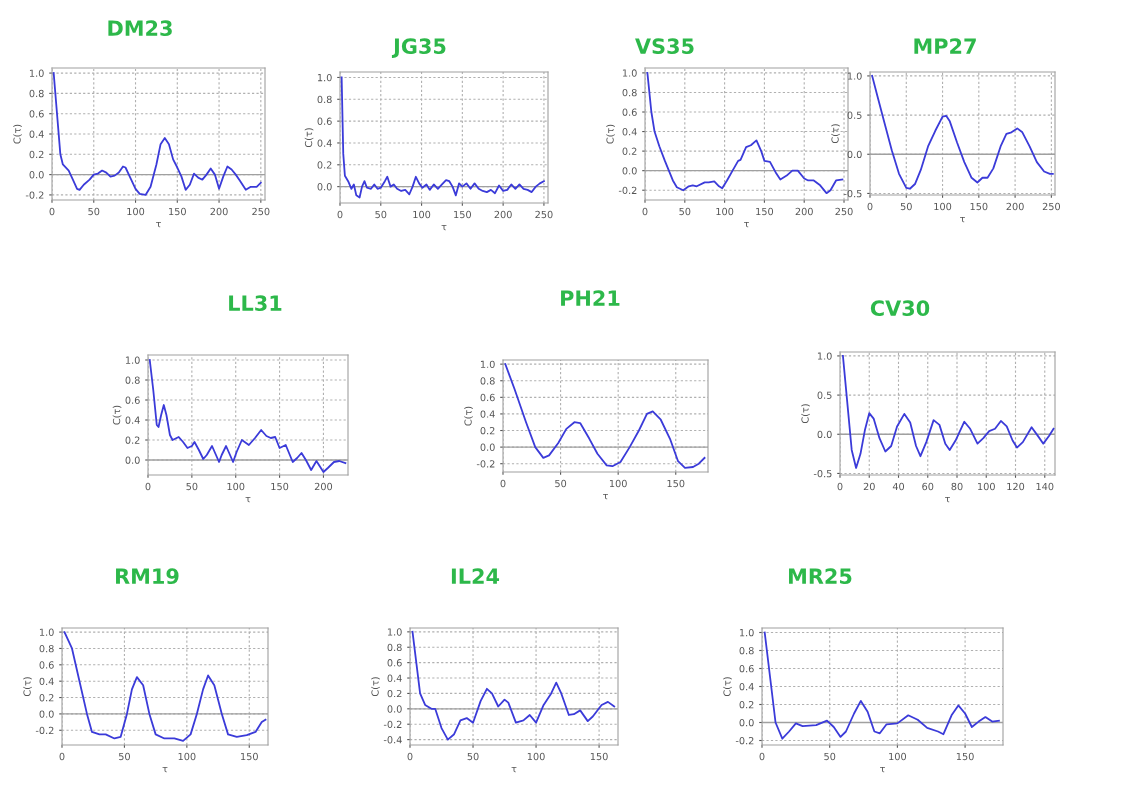  I want to click on x-tick-label: 120, so click(1016, 486).